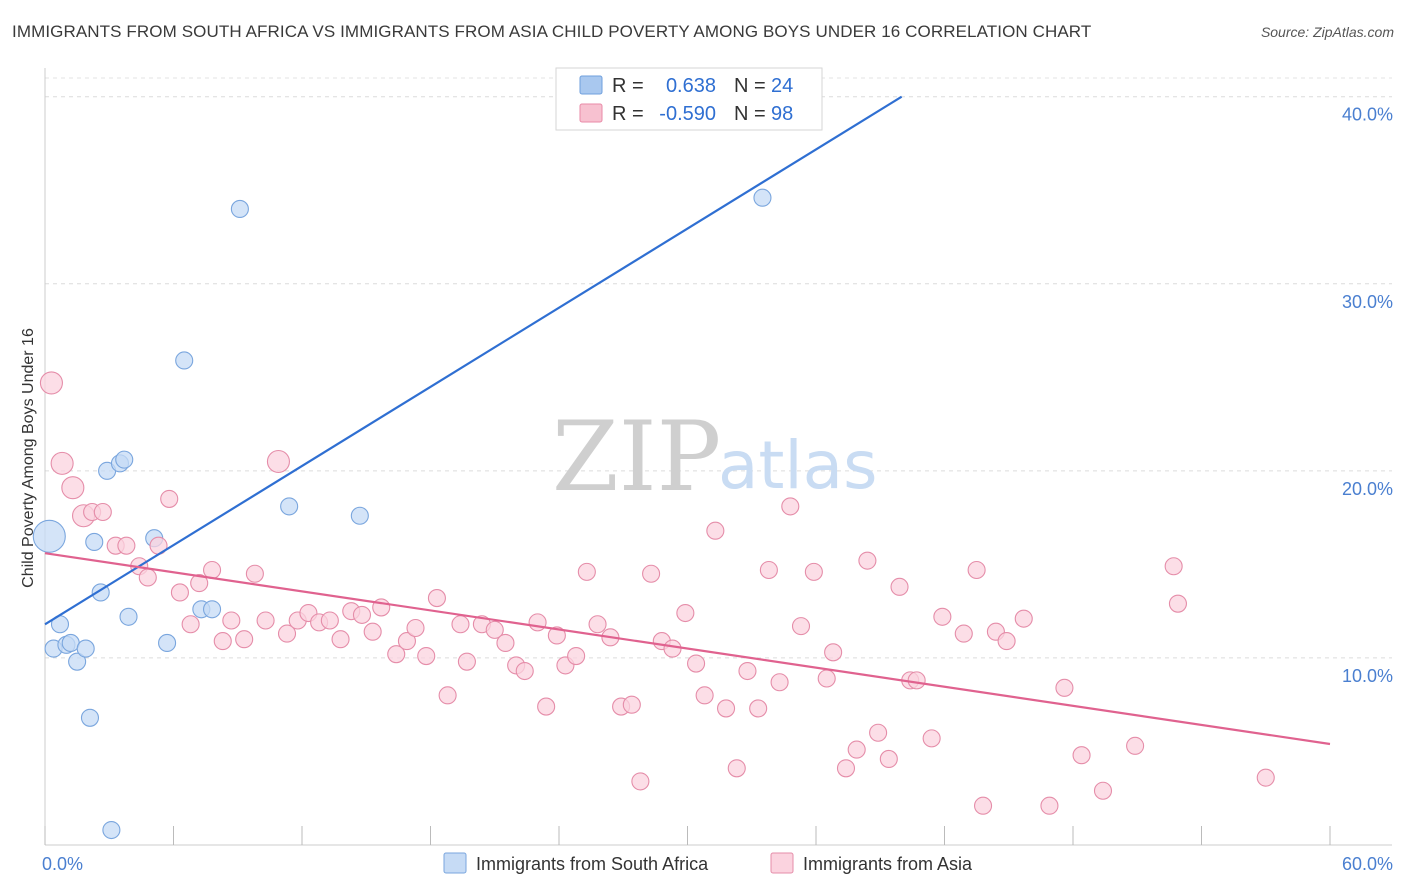 The height and width of the screenshot is (892, 1406). What do you see at coordinates (782, 86) in the screenshot?
I see `legend-n-value: 24` at bounding box center [782, 86].